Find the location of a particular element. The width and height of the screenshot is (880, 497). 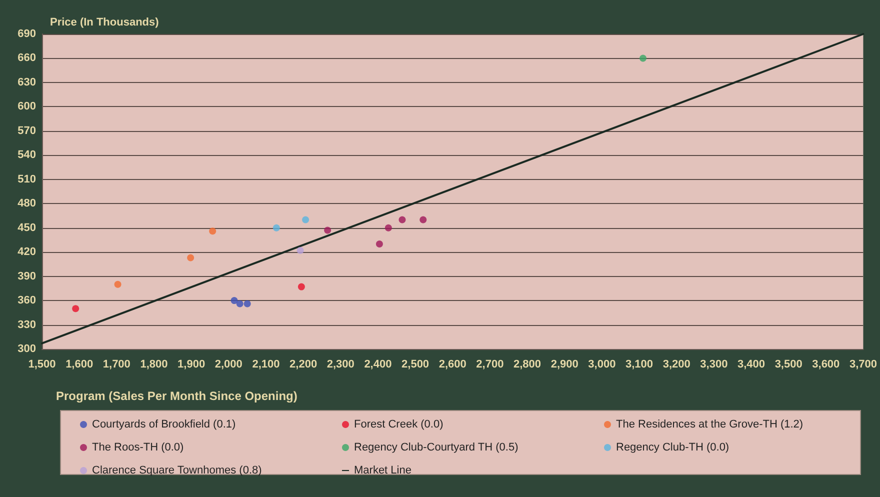

x-tick-label: 1,500 is located at coordinates (42, 364).